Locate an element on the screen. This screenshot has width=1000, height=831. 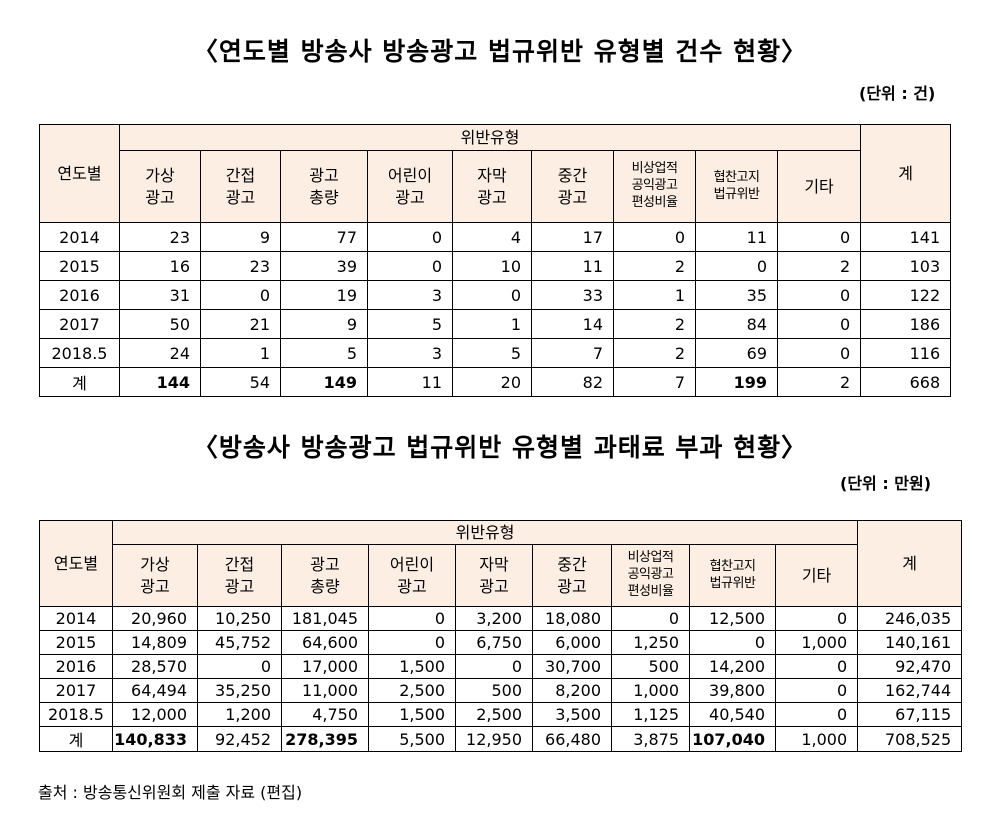
table-row: 2016 31 0 19 3 0 33 1 35 0 122 is located at coordinates (495, 295).